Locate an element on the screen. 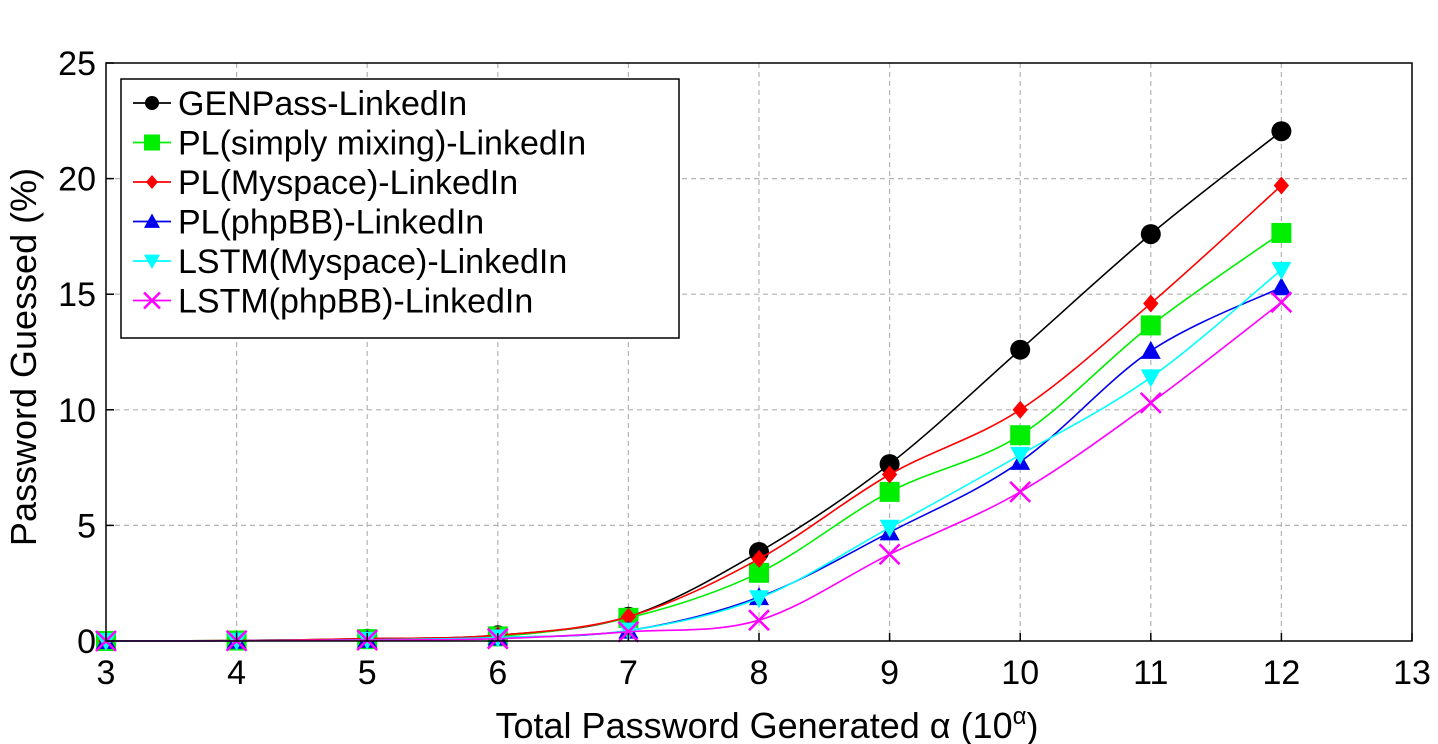  y-tick-label: 15 is located at coordinates (77, 295).